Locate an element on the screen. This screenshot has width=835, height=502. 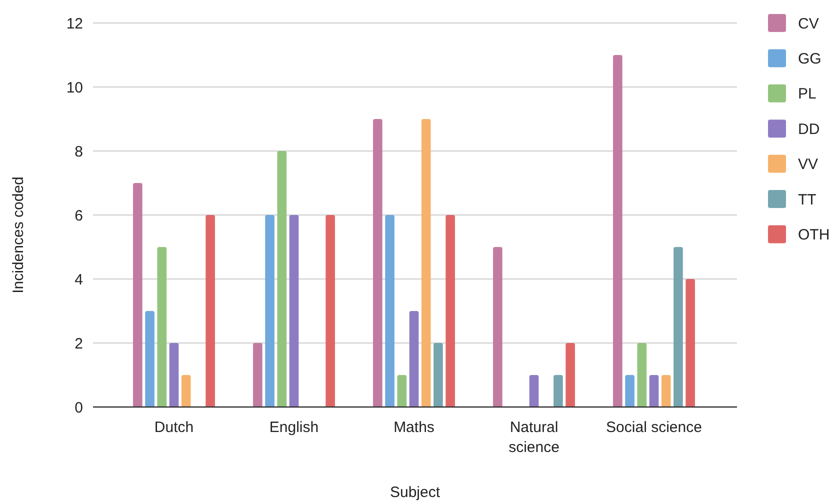
y-tick-label: 2 is located at coordinates (78, 343).